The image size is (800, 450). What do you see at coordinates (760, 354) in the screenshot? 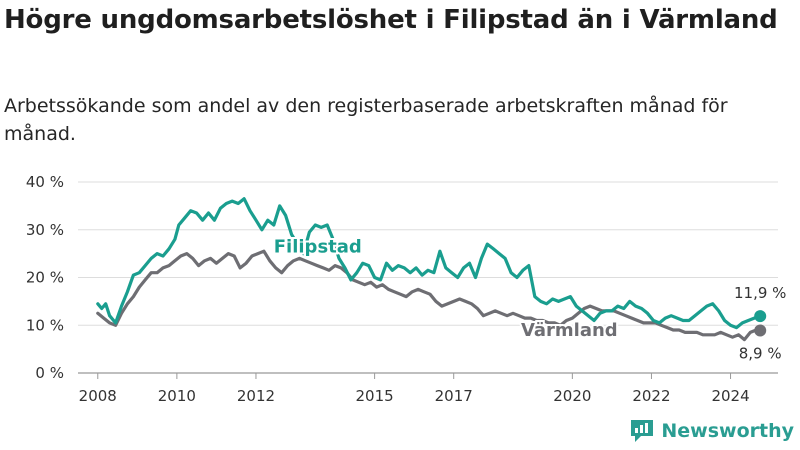
I see `end-label-varmland: 8,9 %` at bounding box center [760, 354].